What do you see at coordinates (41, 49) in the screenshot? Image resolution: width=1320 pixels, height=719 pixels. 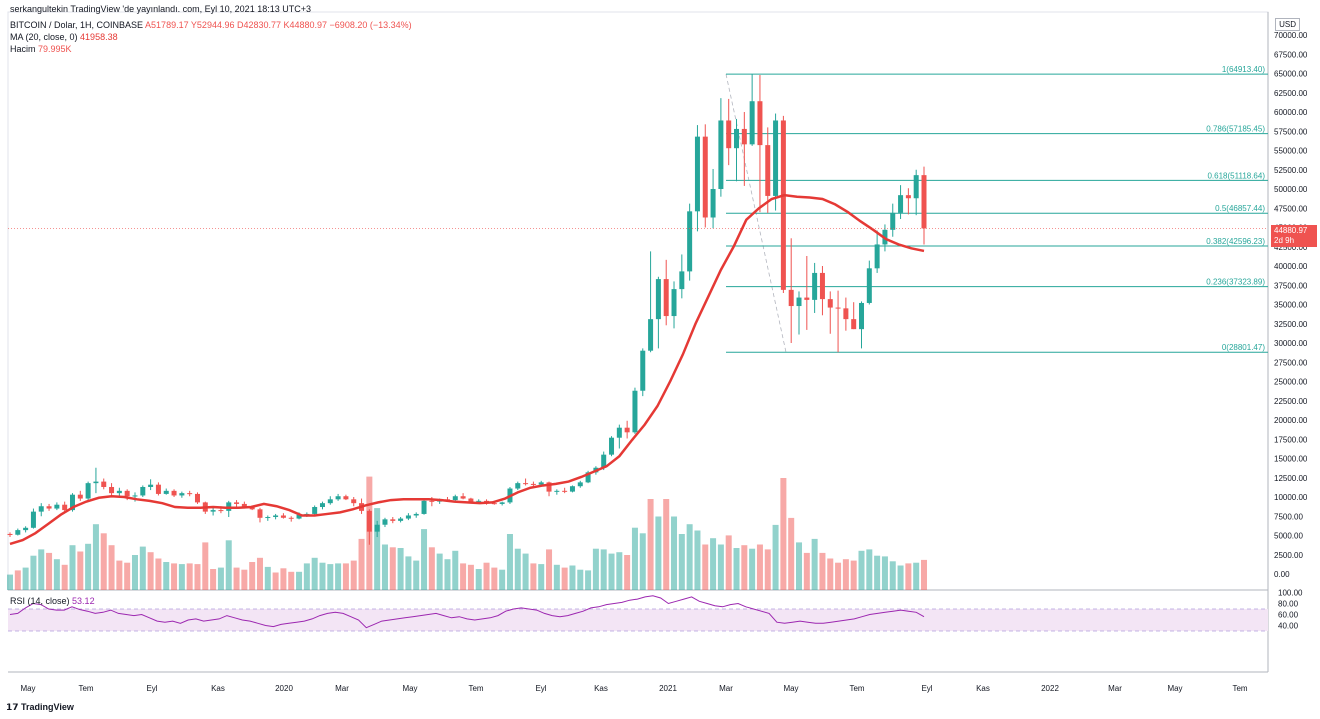 I see `legend-volume-row: Hacim 79.995K` at bounding box center [41, 49].